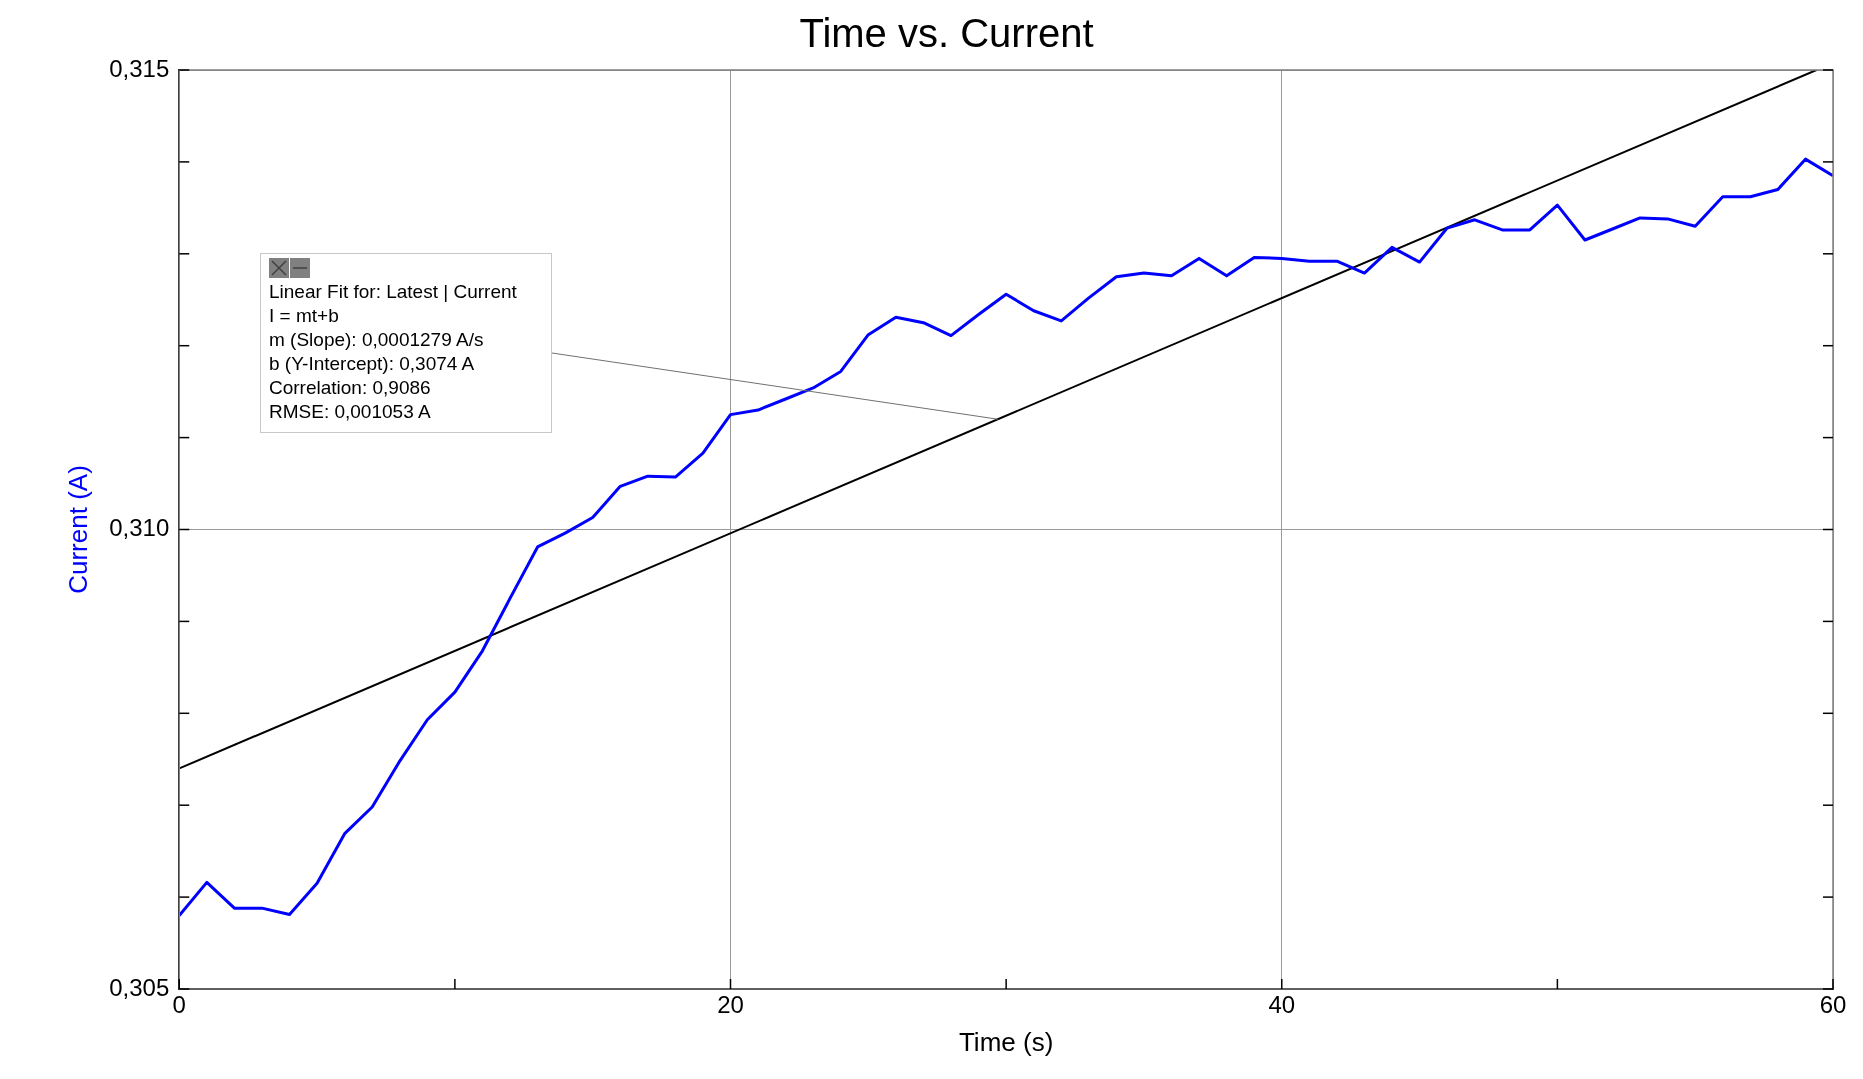 The width and height of the screenshot is (1863, 1079). What do you see at coordinates (77, 529) in the screenshot?
I see `y-axis-title: Current (A)` at bounding box center [77, 529].